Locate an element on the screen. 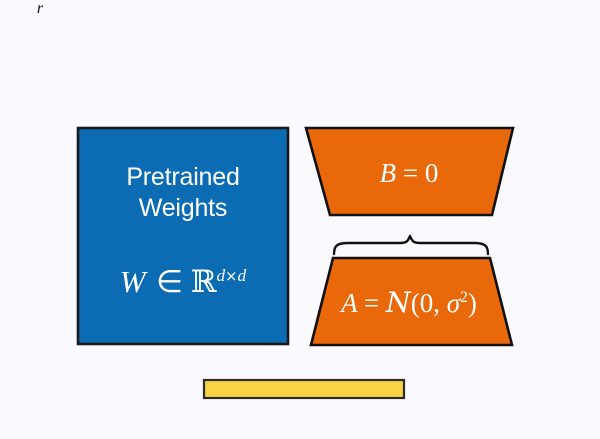  rank-brace-icon is located at coordinates (411, 245).